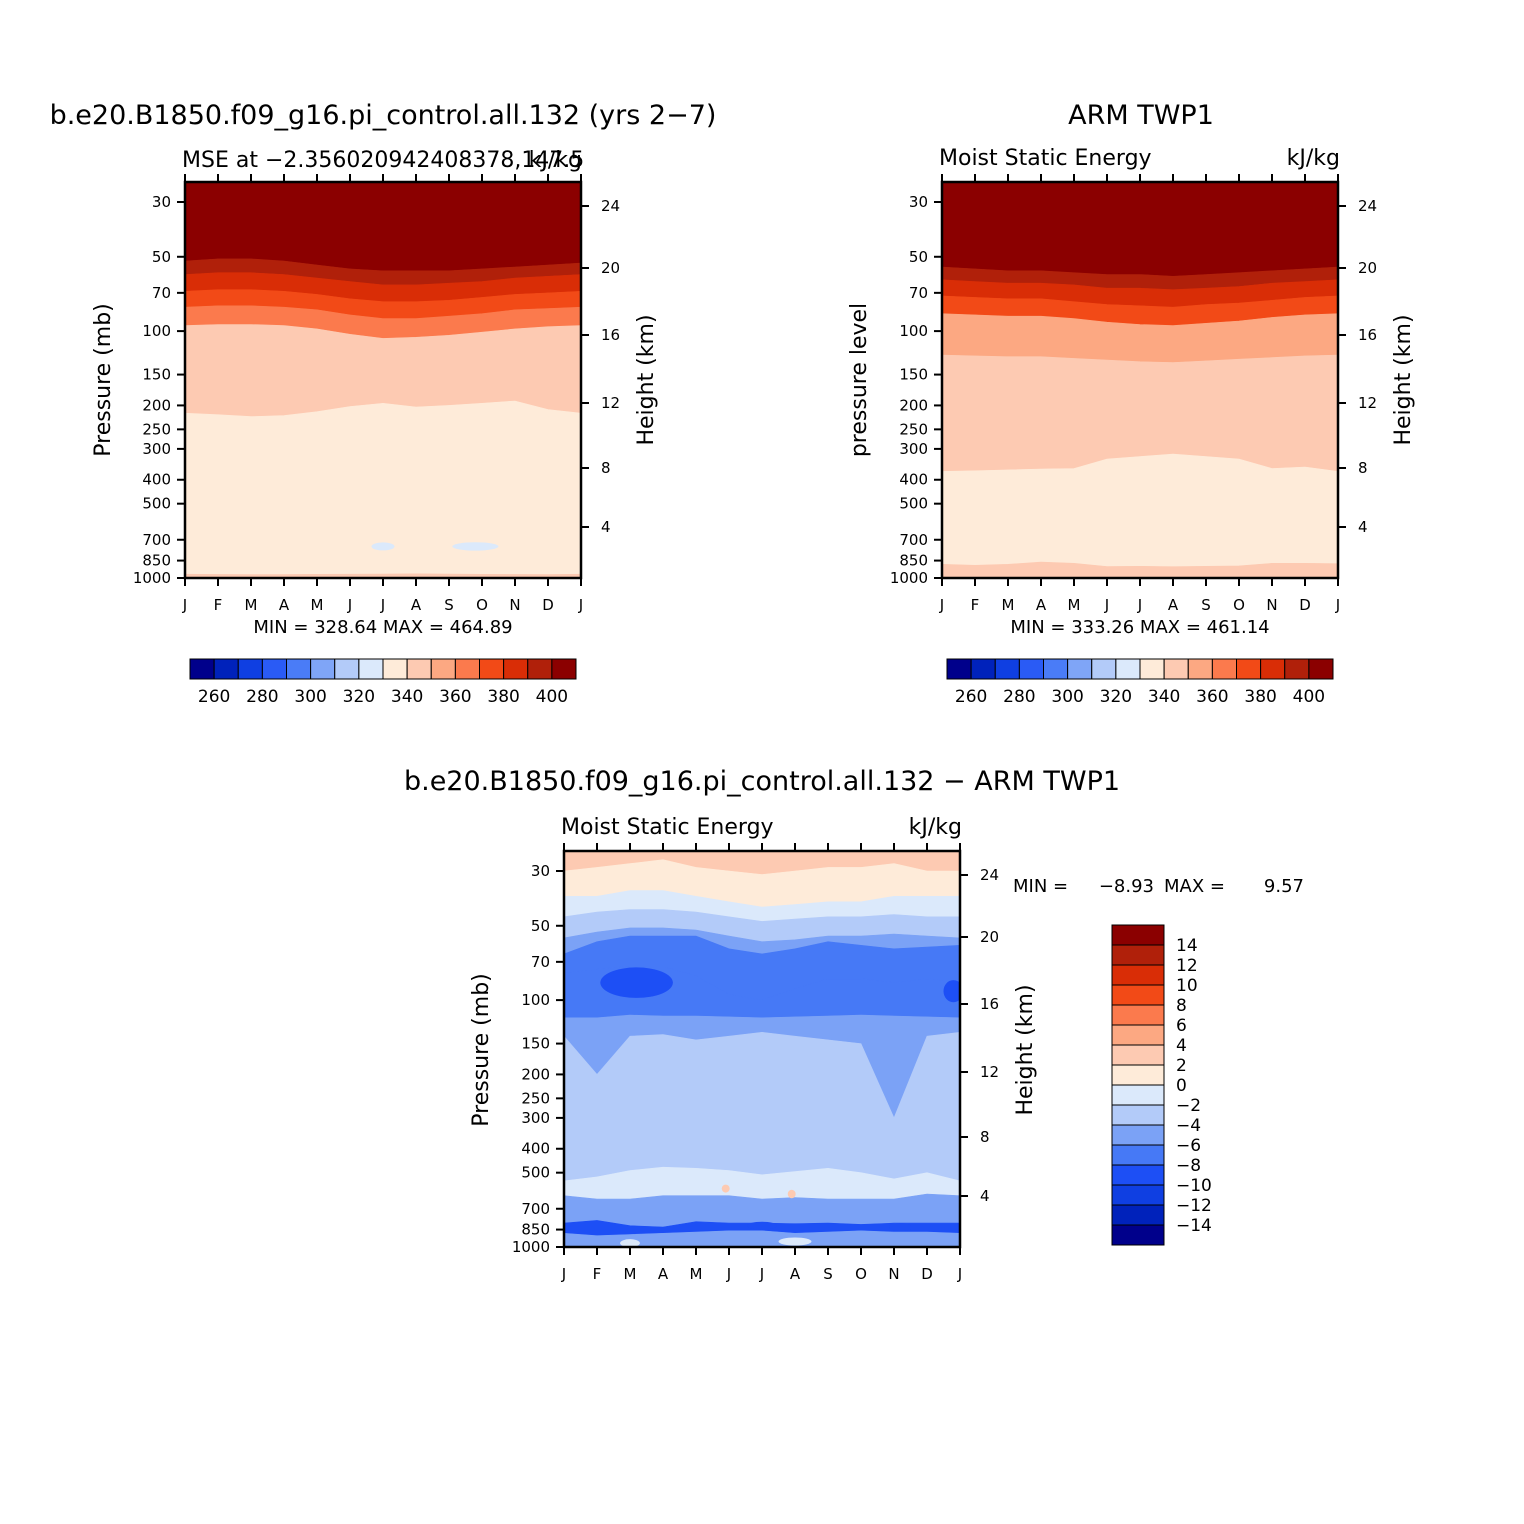  Describe the element at coordinates (1173, 605) in the screenshot. I see `obs-x-tick-label: A` at that location.